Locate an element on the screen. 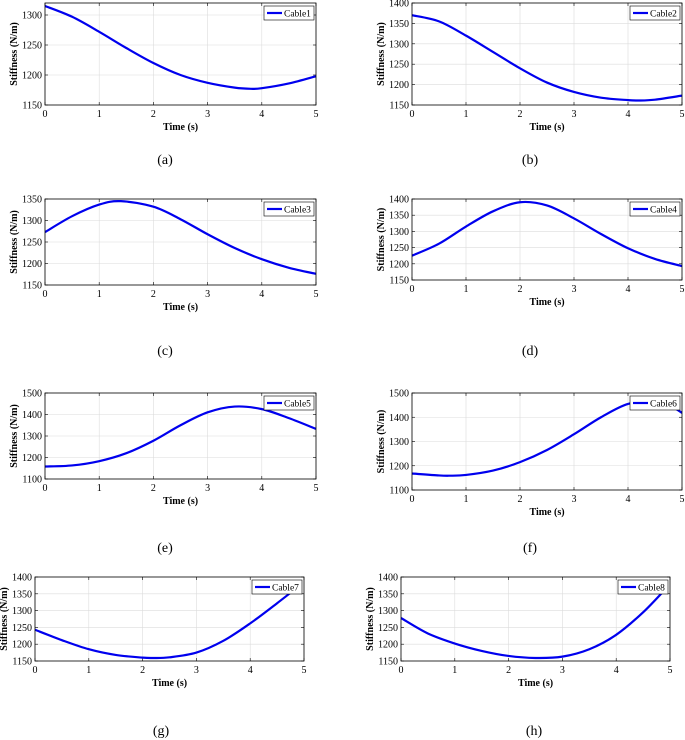 This screenshot has width=685, height=740. series-line-cable5 is located at coordinates (180, 436).